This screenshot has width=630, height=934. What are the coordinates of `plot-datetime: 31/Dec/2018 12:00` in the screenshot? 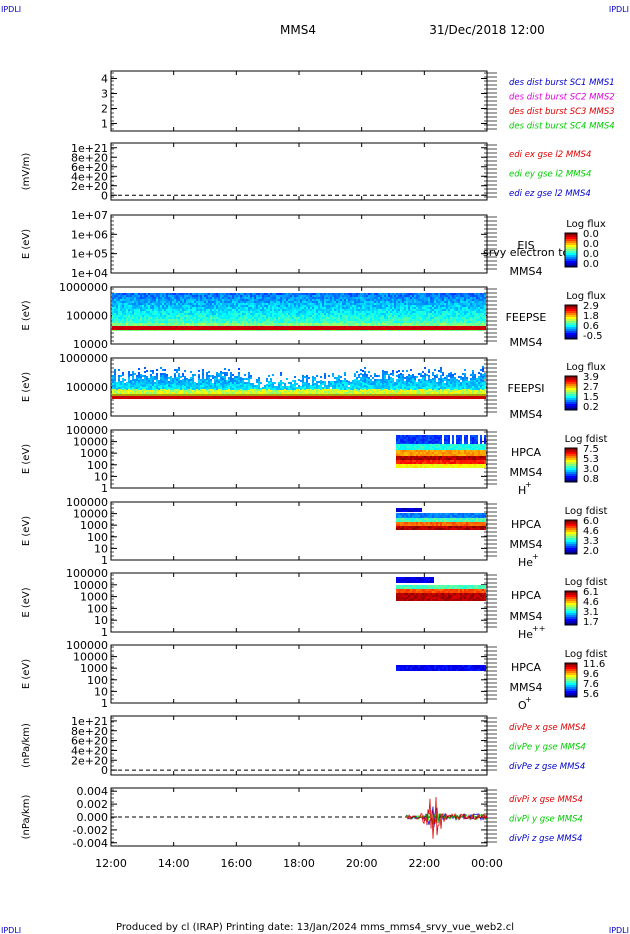 It's located at (487, 30).